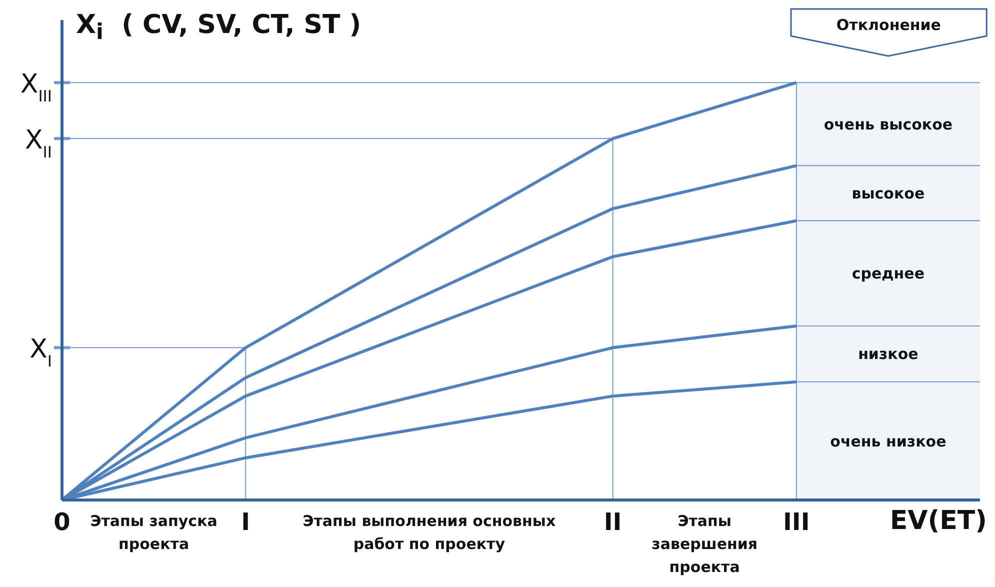 Image resolution: width=995 pixels, height=587 pixels. I want to click on band-label: очень высокое, so click(888, 124).